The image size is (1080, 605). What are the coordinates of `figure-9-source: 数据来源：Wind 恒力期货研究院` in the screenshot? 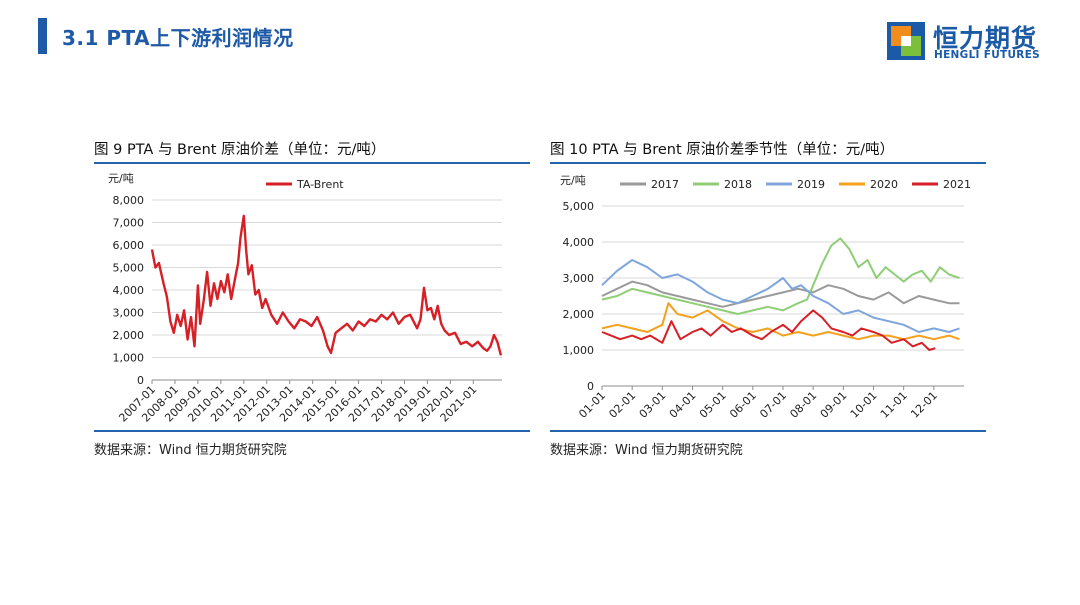 It's located at (190, 450).